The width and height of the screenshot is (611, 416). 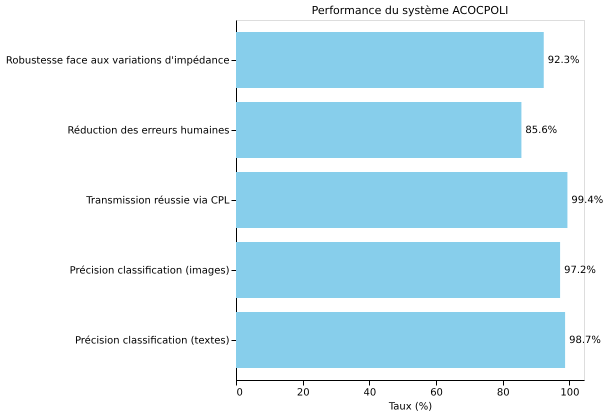 I want to click on y-tick-label: Réduction des erreurs humaines, so click(x=148, y=131).